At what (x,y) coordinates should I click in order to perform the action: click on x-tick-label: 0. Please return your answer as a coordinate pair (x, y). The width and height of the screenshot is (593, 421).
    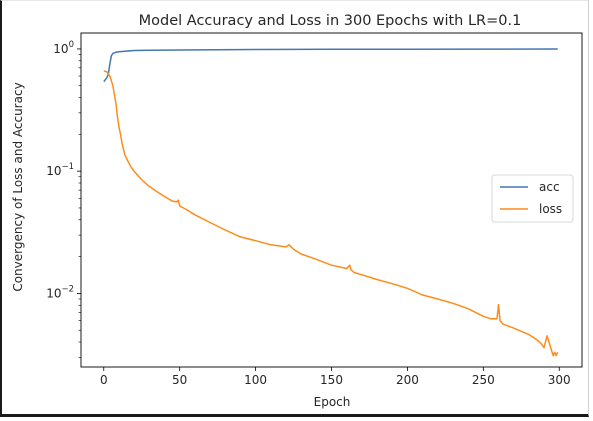
    Looking at the image, I should click on (104, 380).